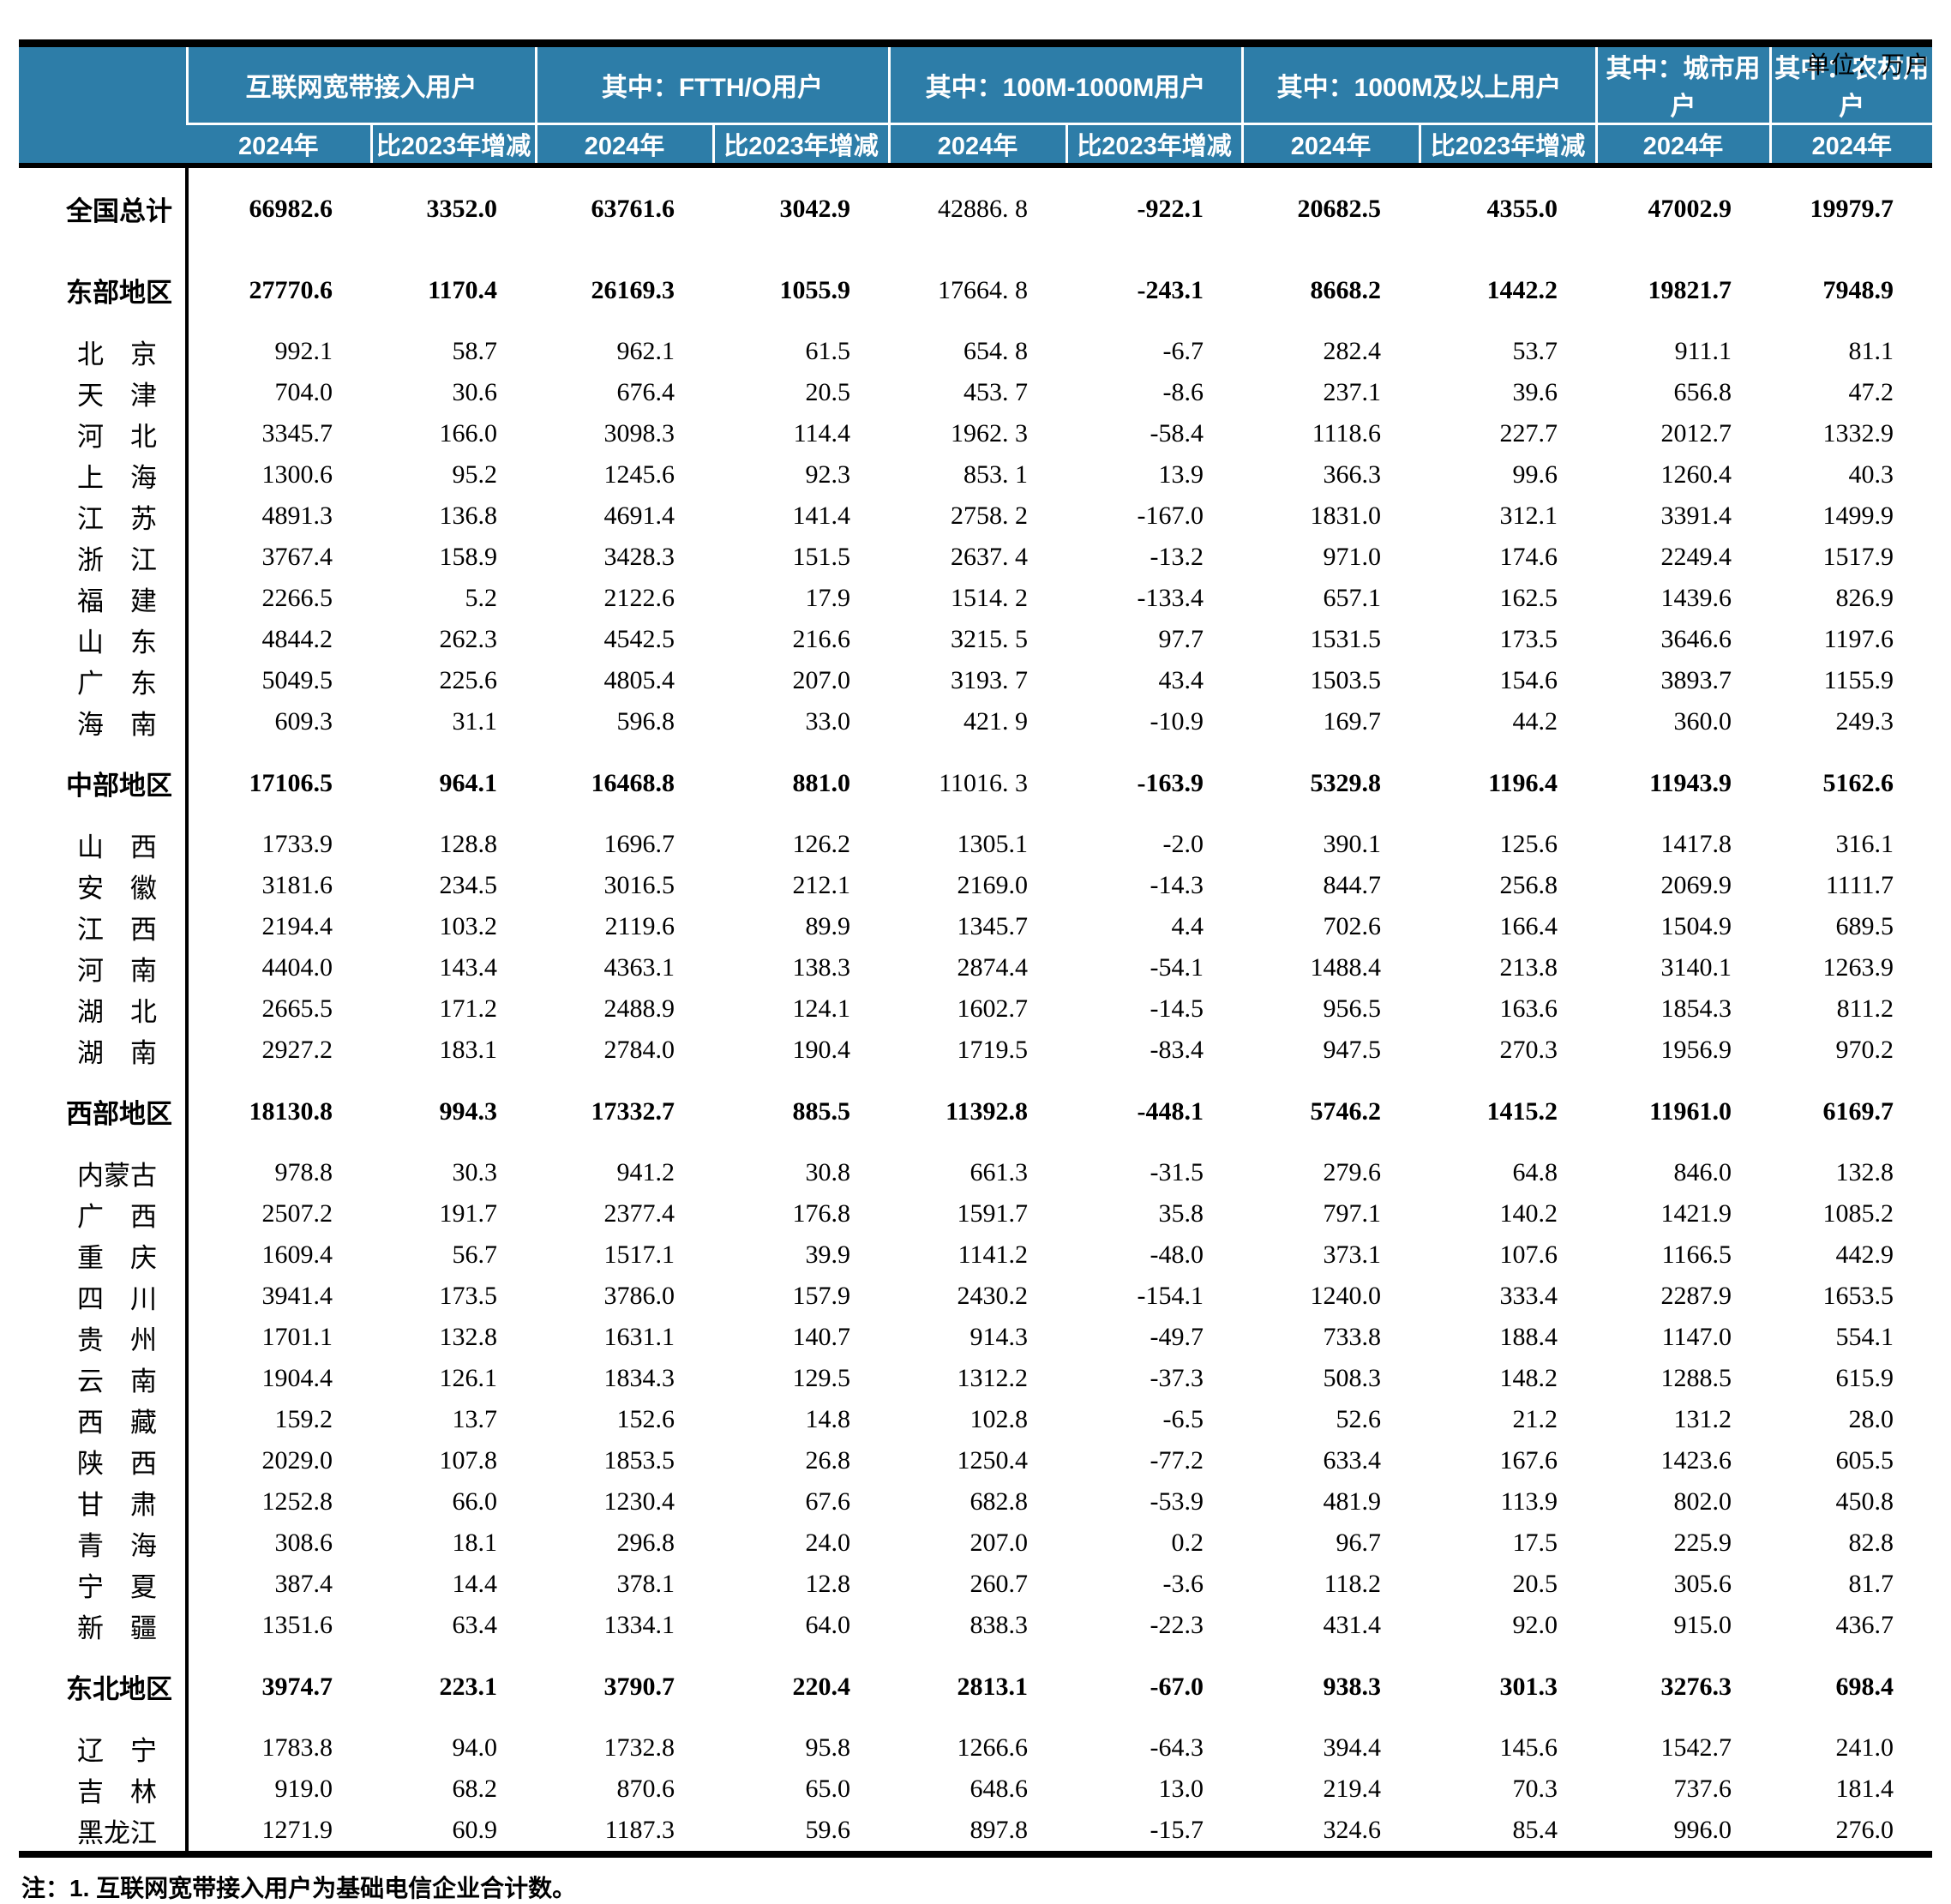 The image size is (1951, 1904). I want to click on data-cell: 97.7, so click(1181, 639).